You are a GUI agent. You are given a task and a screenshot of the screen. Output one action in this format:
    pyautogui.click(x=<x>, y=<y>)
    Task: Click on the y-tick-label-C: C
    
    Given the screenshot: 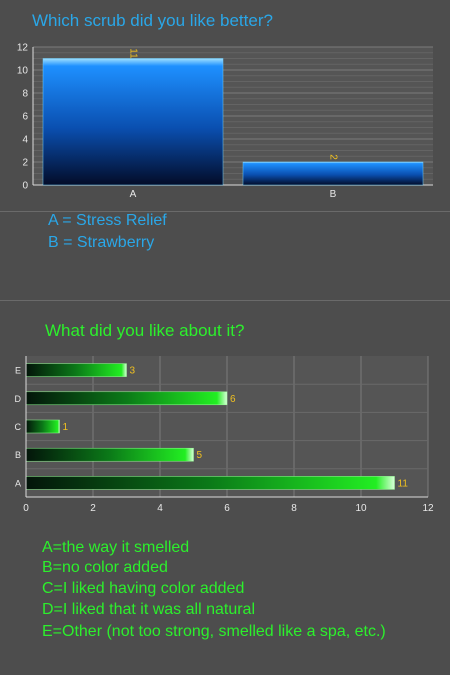 What is the action you would take?
    pyautogui.click(x=18, y=427)
    